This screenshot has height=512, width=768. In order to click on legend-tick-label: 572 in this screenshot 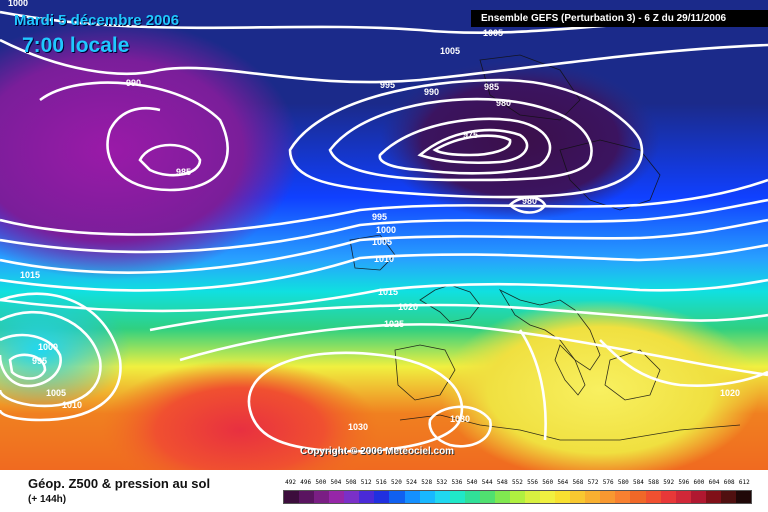, I will do `click(593, 482)`.